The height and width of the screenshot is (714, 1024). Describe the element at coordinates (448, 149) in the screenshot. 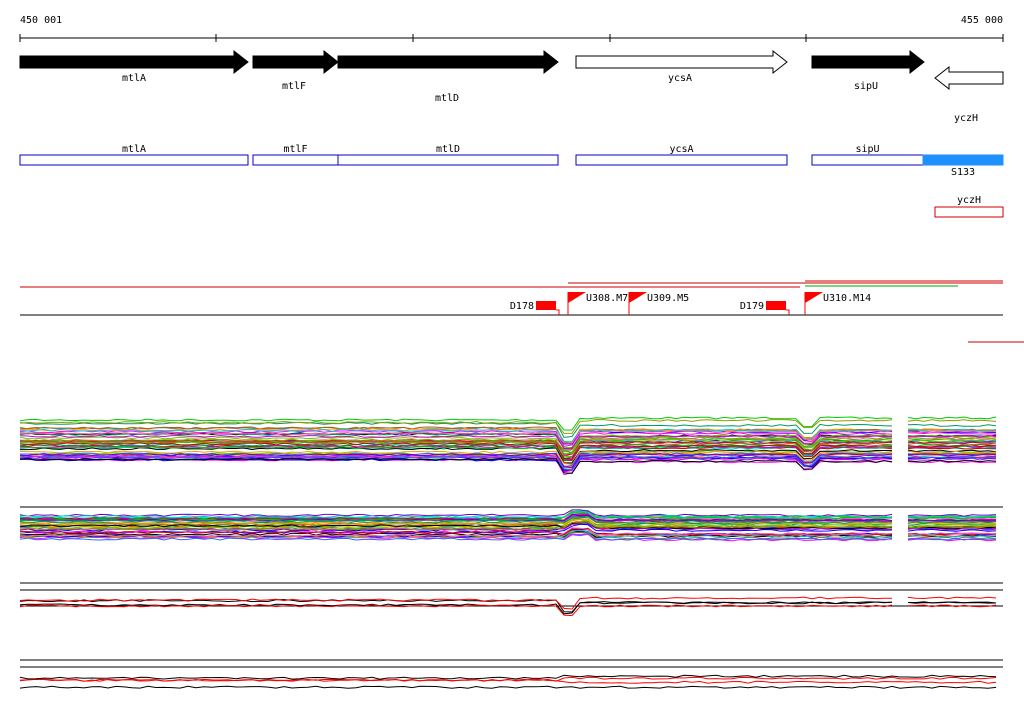

I see `annotation-label: mtlD` at that location.